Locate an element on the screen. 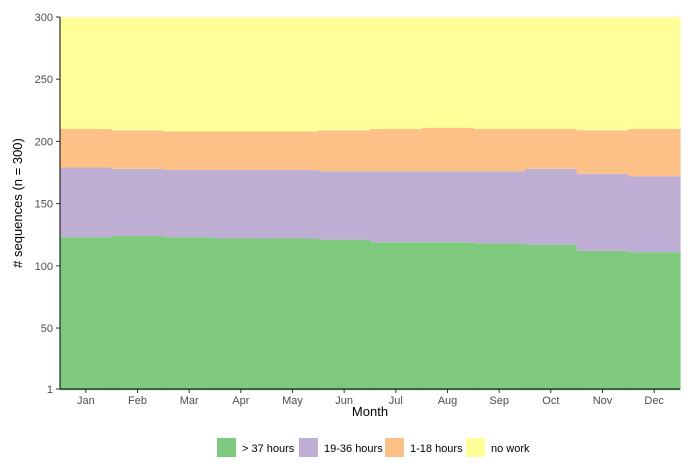  y-tick-label-200: 200 is located at coordinates (44, 142).